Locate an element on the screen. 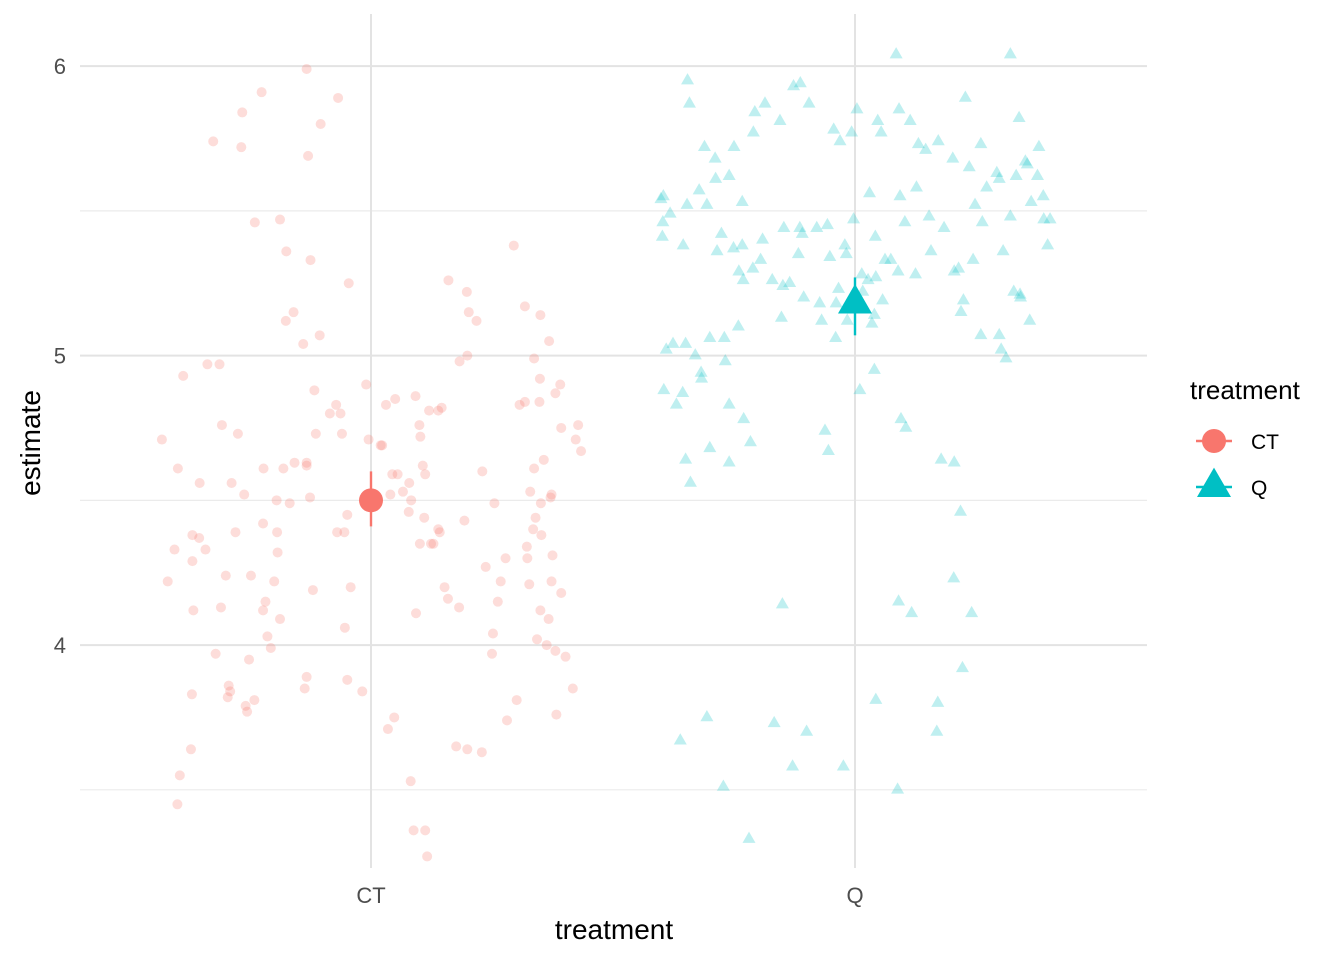 This screenshot has height=960, width=1344. y-tick-label-2: 6 is located at coordinates (60, 66).